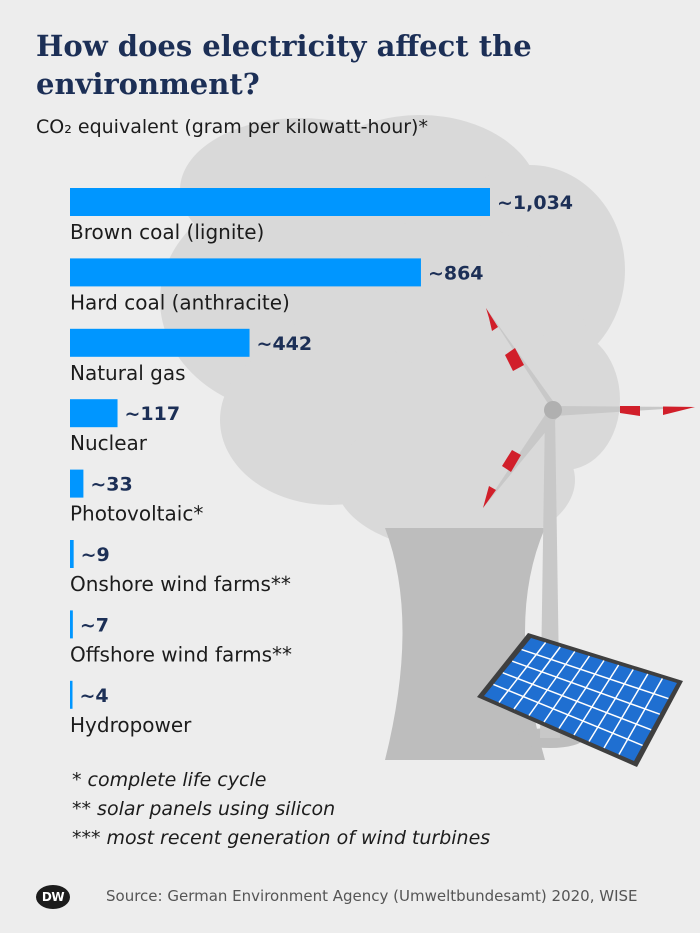 The width and height of the screenshot is (700, 933). What do you see at coordinates (180, 302) in the screenshot?
I see `category-label: Hard coal (anthracite)` at bounding box center [180, 302].